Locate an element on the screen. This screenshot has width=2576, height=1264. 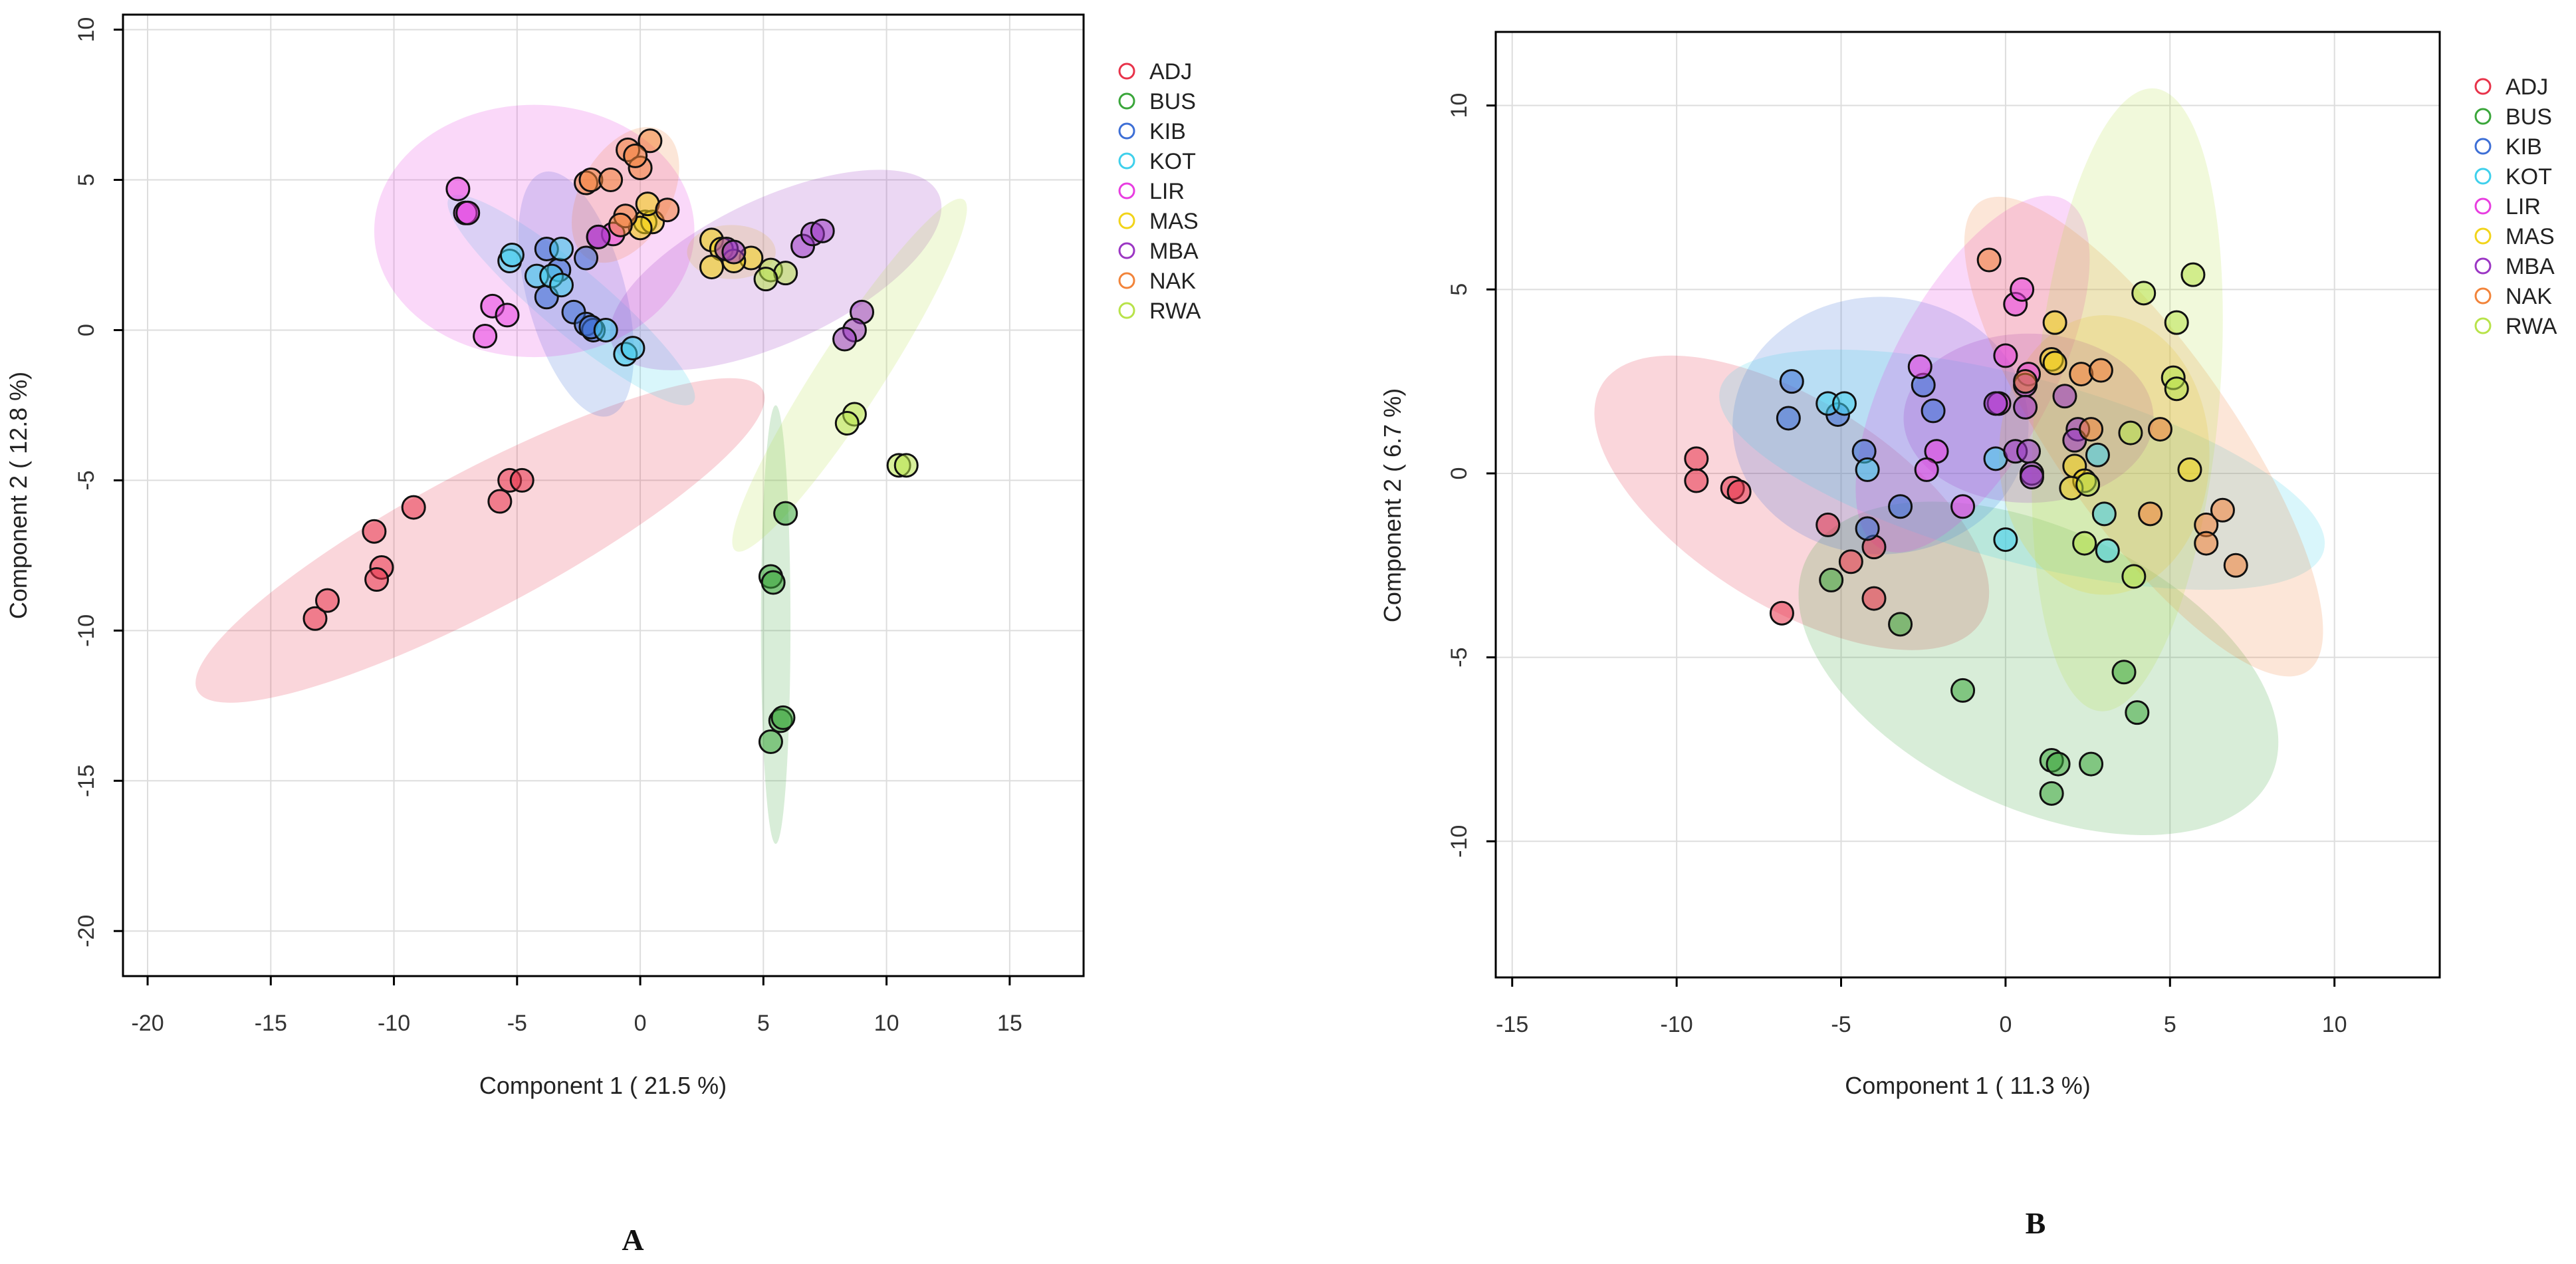
x-tick-label: 5 is located at coordinates (2170, 1024).